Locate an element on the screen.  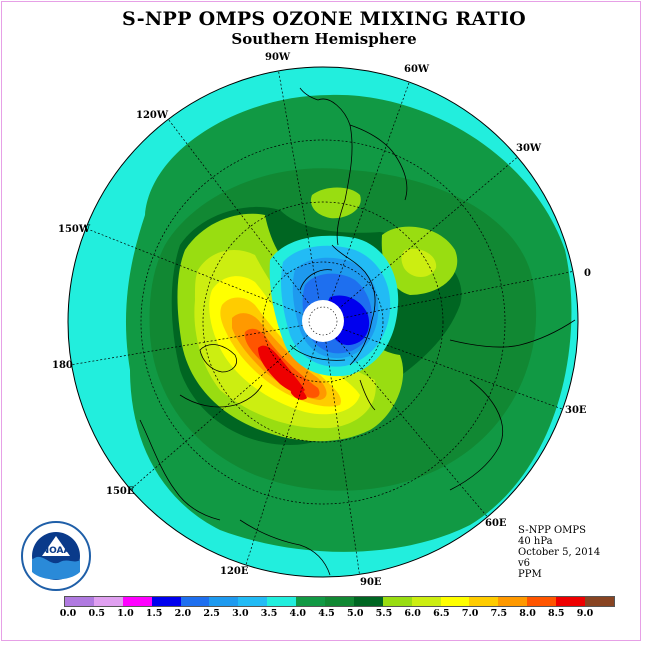
lon-label-120e: 120E is located at coordinates (234, 571).